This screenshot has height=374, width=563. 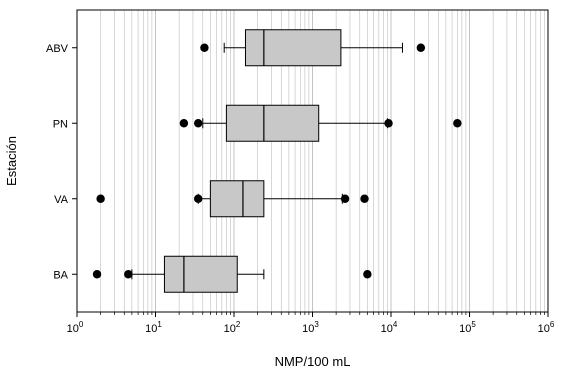 What do you see at coordinates (153, 327) in the screenshot?
I see `x-tick-label: 10¹` at bounding box center [153, 327].